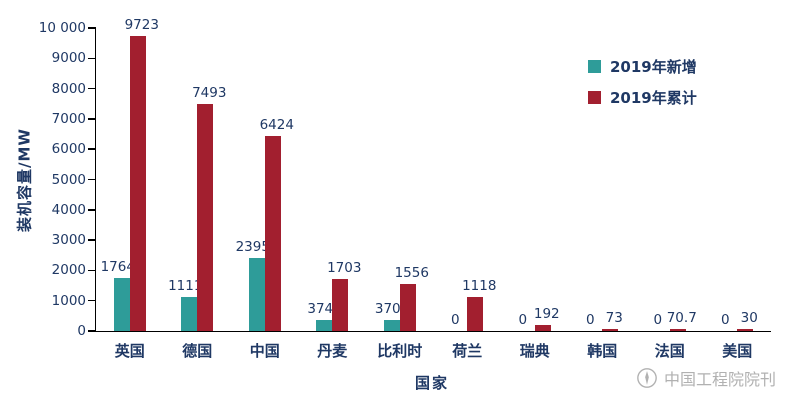 The width and height of the screenshot is (800, 402). What do you see at coordinates (68, 58) in the screenshot?
I see `y-tick-label: 9000` at bounding box center [68, 58].